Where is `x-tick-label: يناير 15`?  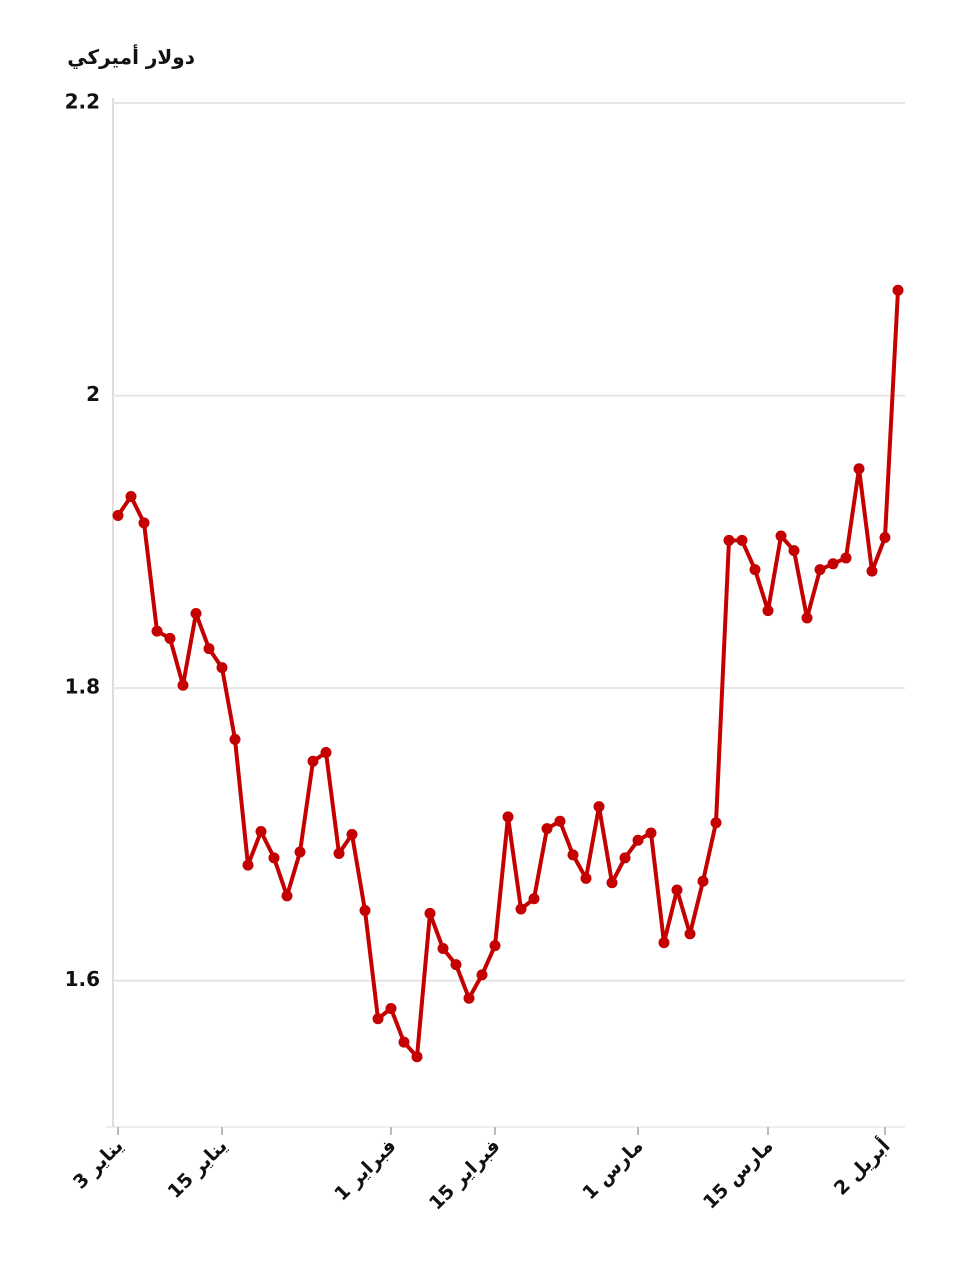
x-tick-label: يناير 15 is located at coordinates (198, 1169).